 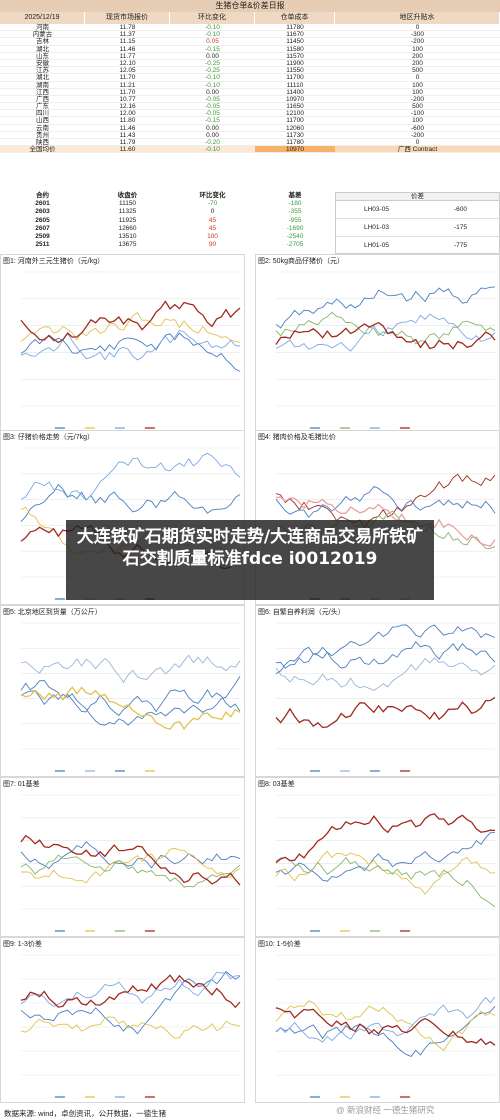 I want to click on chart-title: 图9: 1-3价差, so click(x=22, y=944).